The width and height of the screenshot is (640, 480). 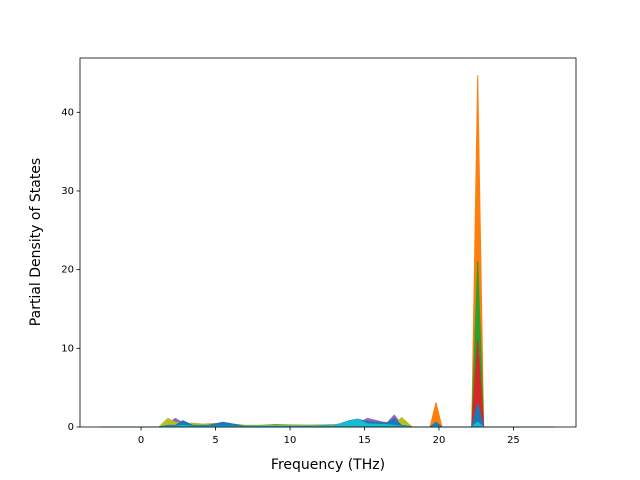 What do you see at coordinates (439, 440) in the screenshot?
I see `x-tick-label: 20` at bounding box center [439, 440].